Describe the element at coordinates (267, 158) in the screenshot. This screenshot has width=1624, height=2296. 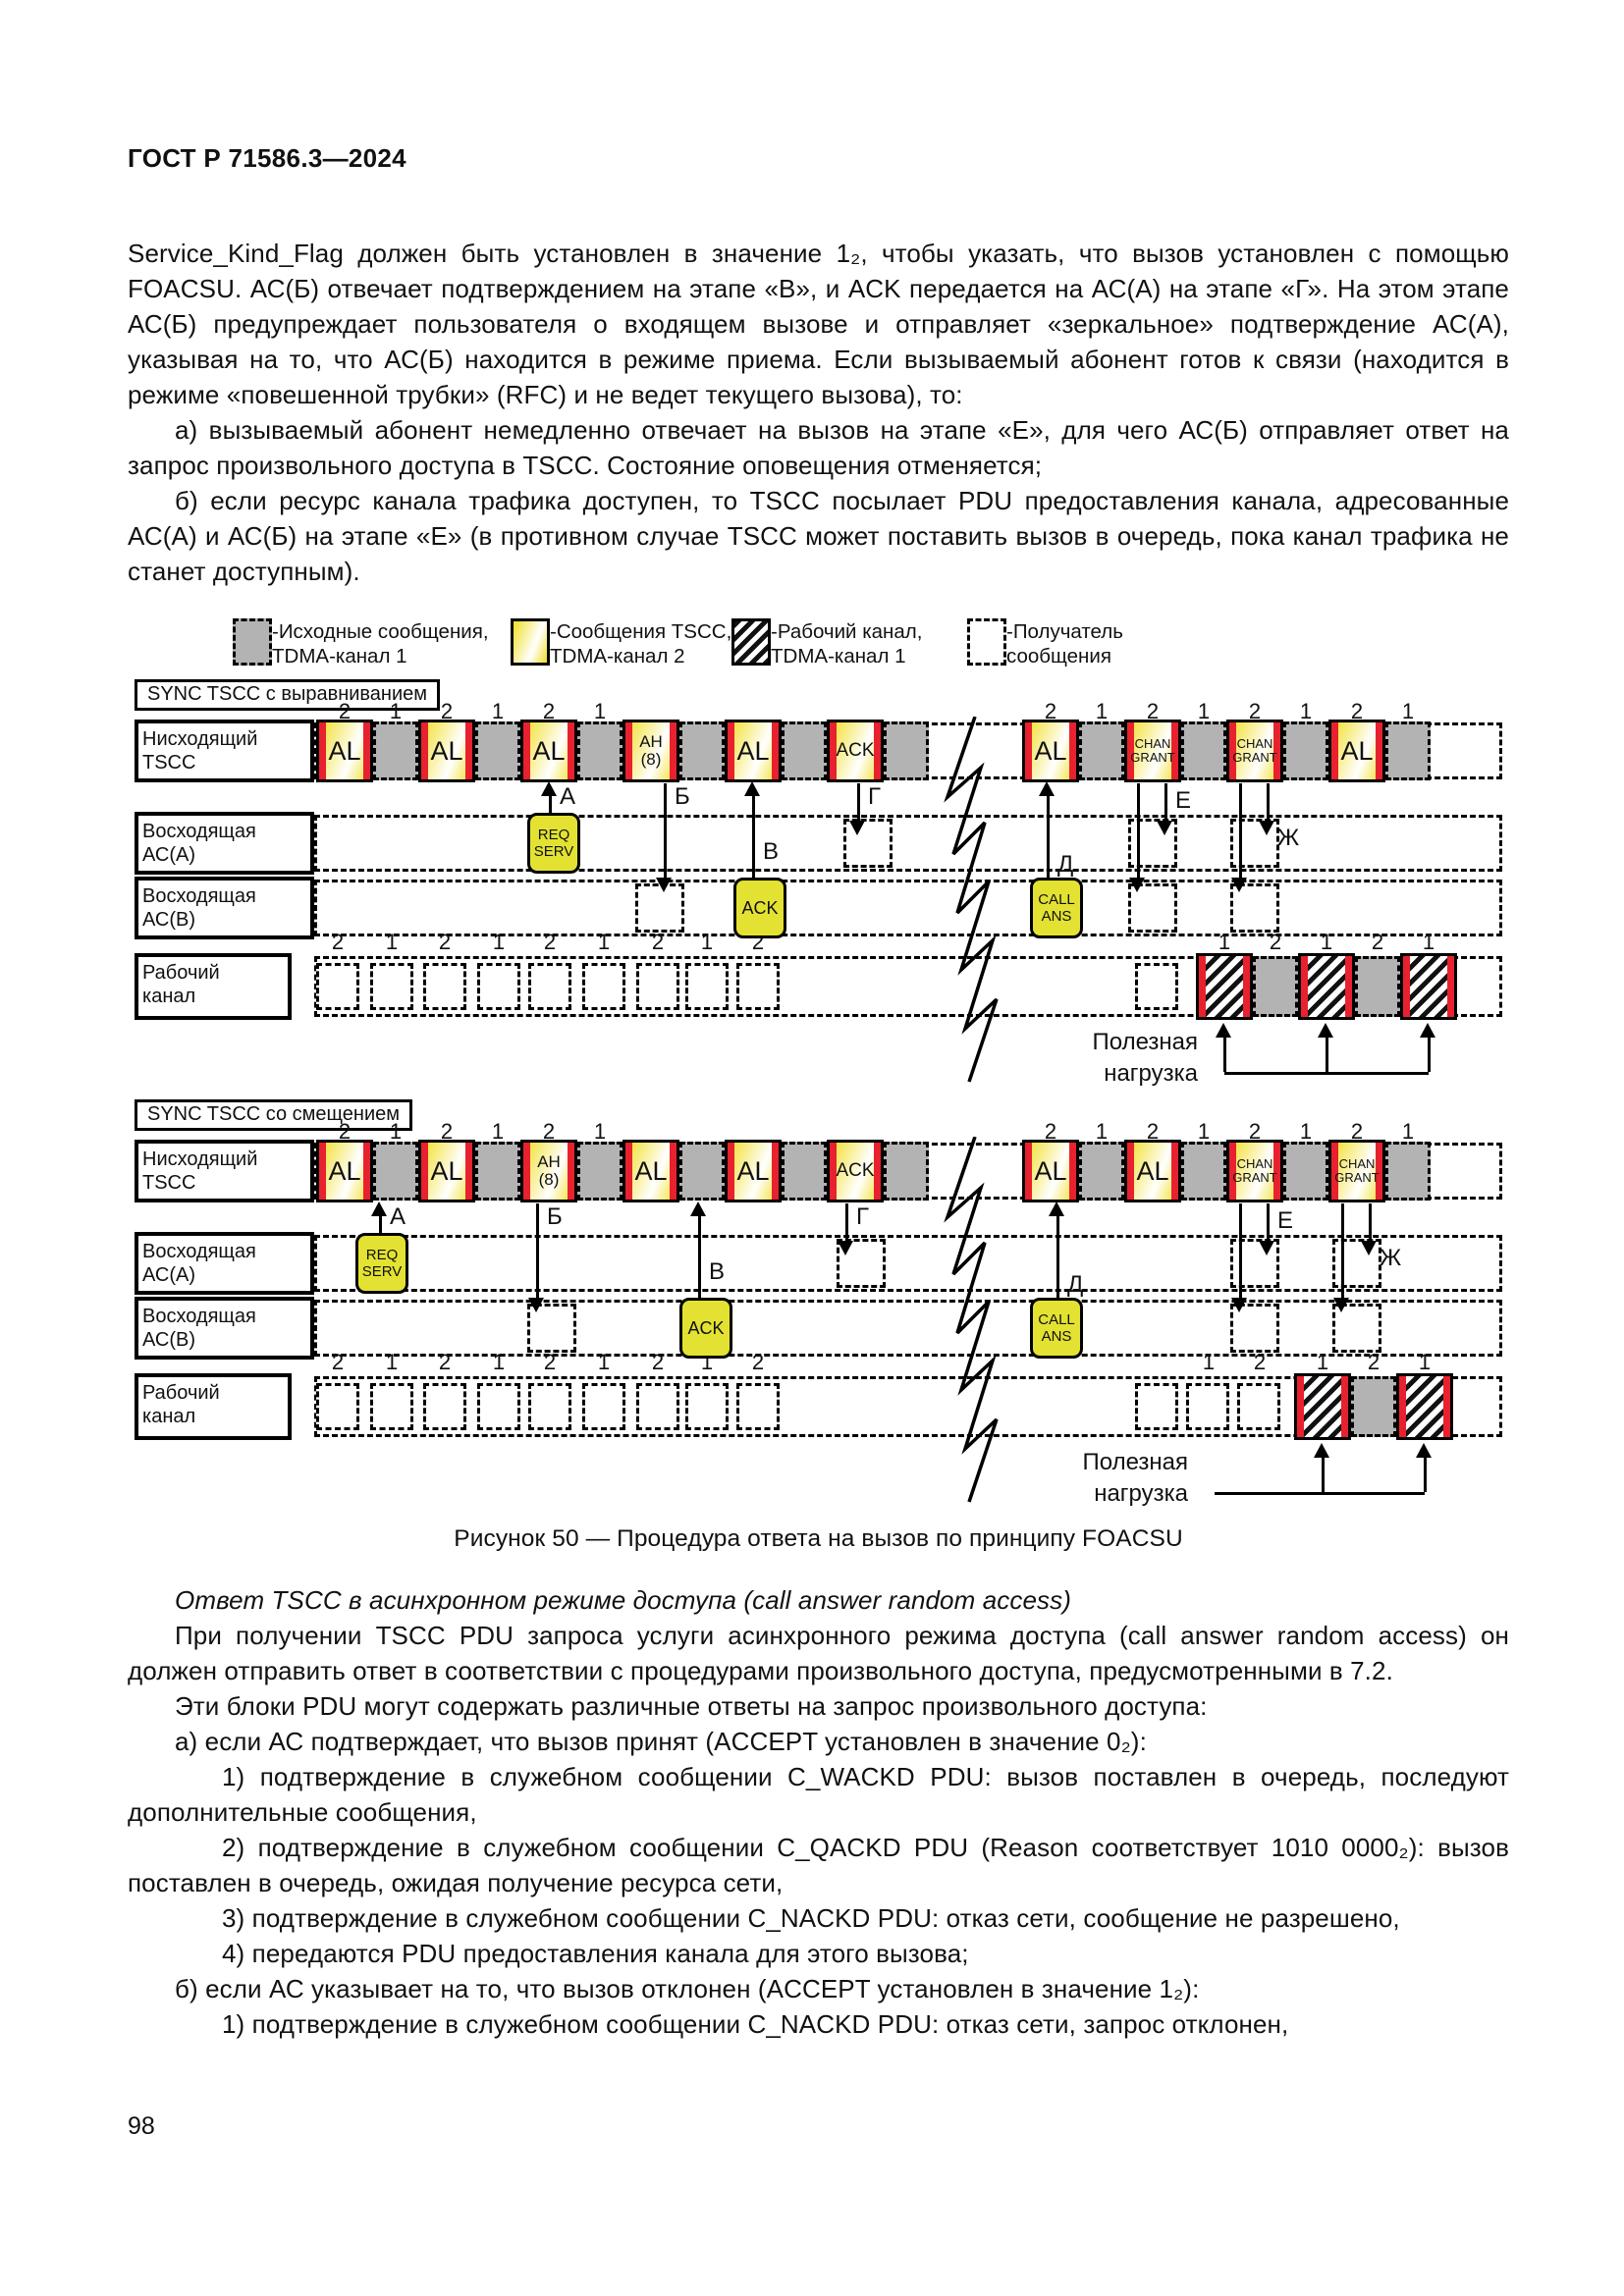
I see `page-header: ГОСТ Р 71586.3—2024` at that location.